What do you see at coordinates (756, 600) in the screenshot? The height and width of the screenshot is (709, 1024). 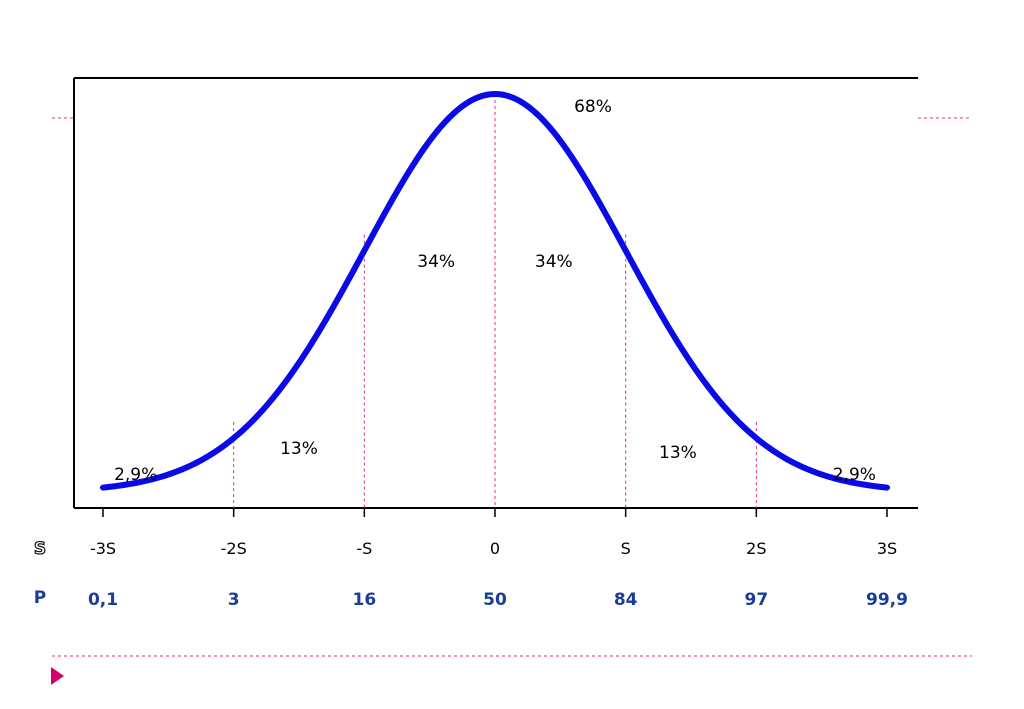 I see `p-label: 97` at bounding box center [756, 600].